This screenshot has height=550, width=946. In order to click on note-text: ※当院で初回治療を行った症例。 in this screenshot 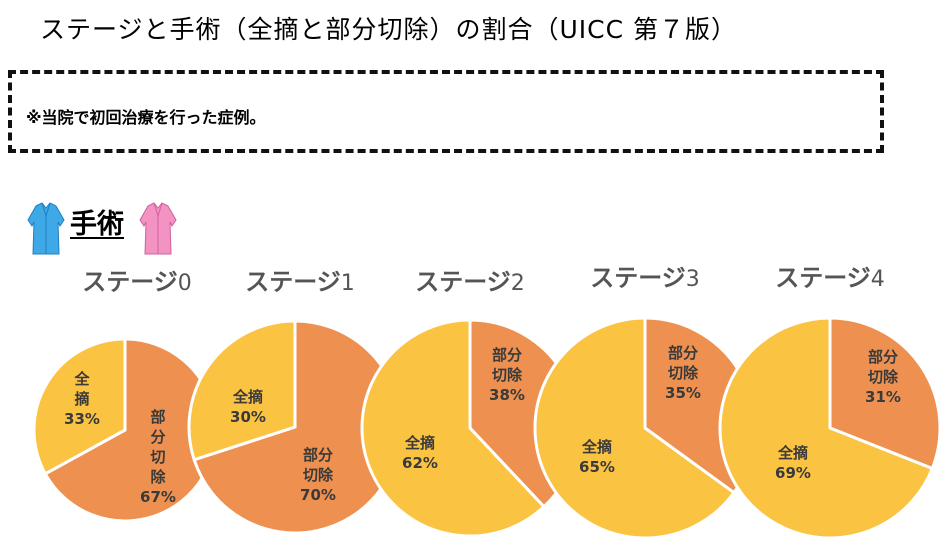, I will do `click(146, 117)`.